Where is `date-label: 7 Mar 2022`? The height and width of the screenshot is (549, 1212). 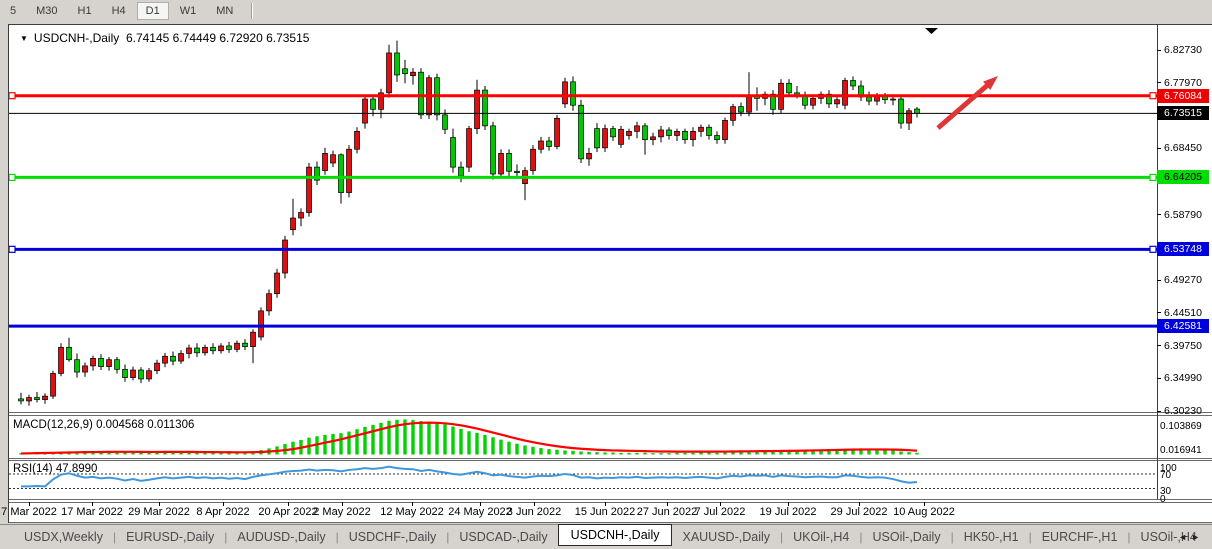 date-label: 7 Mar 2022 is located at coordinates (29, 512).